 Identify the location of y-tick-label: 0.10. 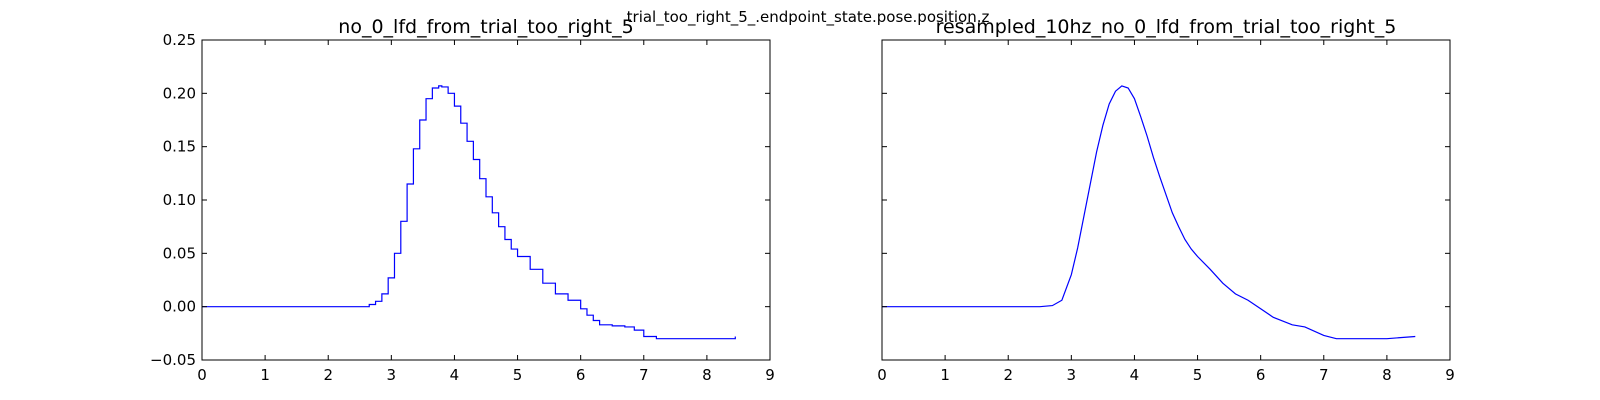
(179, 200).